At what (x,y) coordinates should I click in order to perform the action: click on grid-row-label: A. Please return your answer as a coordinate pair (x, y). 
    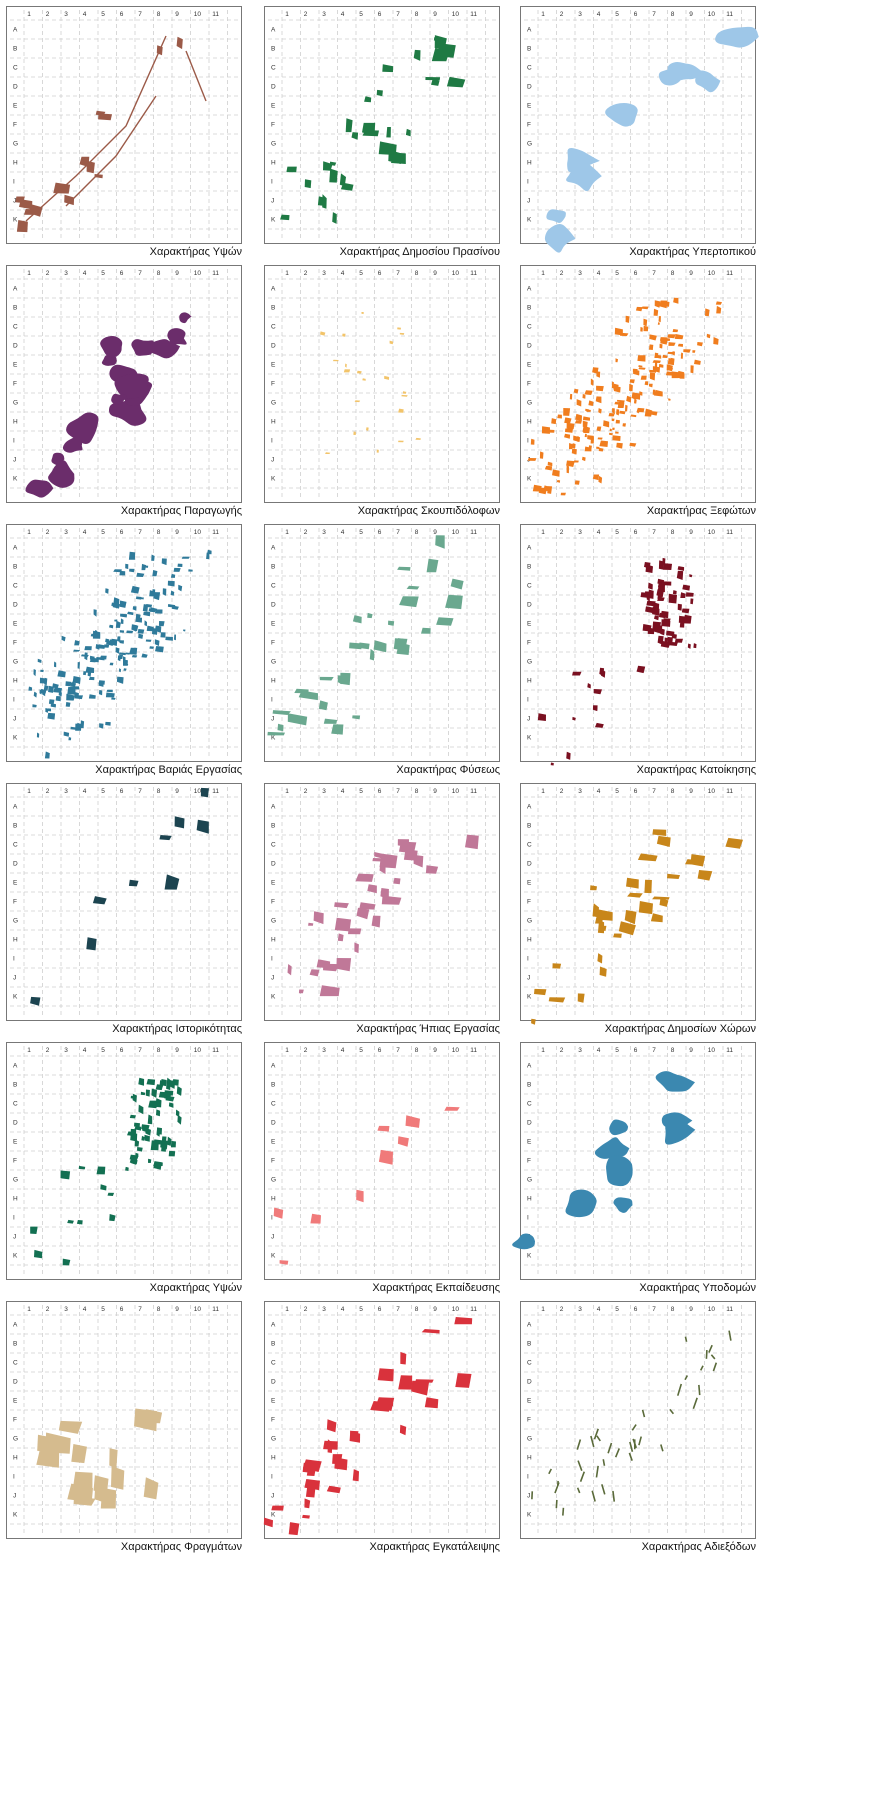
    Looking at the image, I should click on (15, 1325).